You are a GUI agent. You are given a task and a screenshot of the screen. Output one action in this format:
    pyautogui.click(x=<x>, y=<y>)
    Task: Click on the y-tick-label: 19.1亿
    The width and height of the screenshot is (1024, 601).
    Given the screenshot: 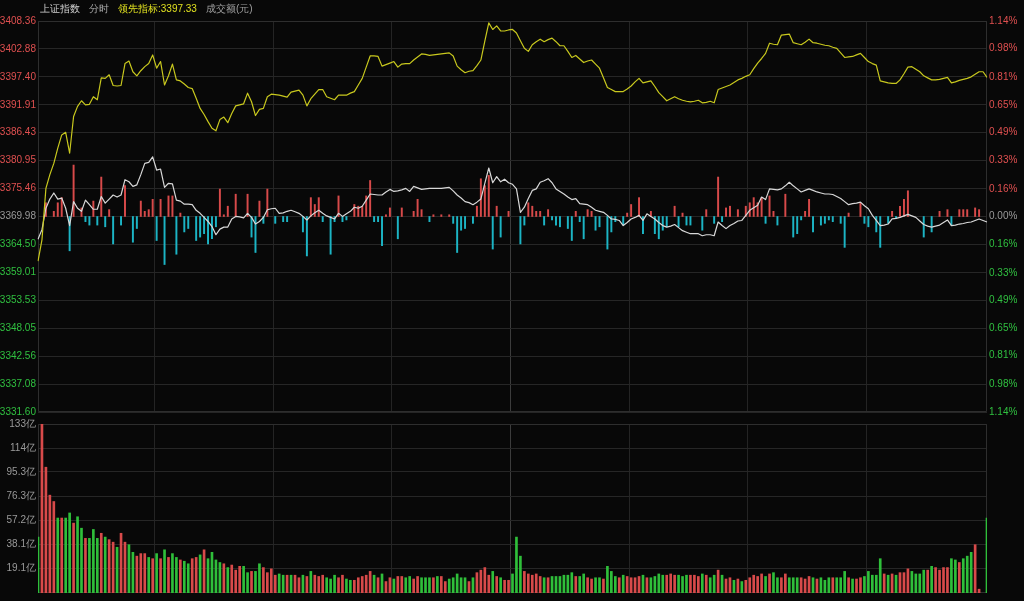 What is the action you would take?
    pyautogui.click(x=21, y=568)
    